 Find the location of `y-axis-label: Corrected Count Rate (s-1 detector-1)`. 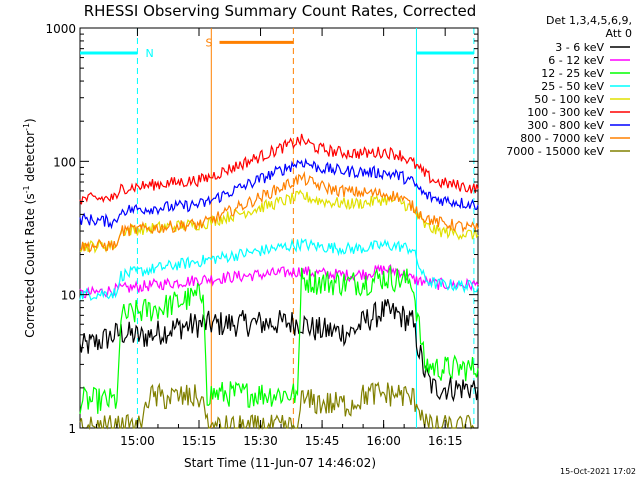

y-axis-label: Corrected Count Rate (s-1 detector-1) is located at coordinates (29, 227).